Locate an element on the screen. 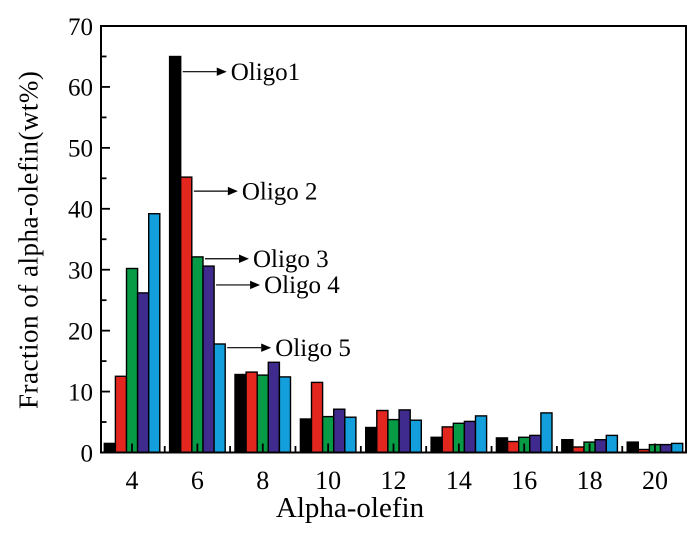 The image size is (700, 538). x-axis-title: Alpha-olefin is located at coordinates (350, 508).